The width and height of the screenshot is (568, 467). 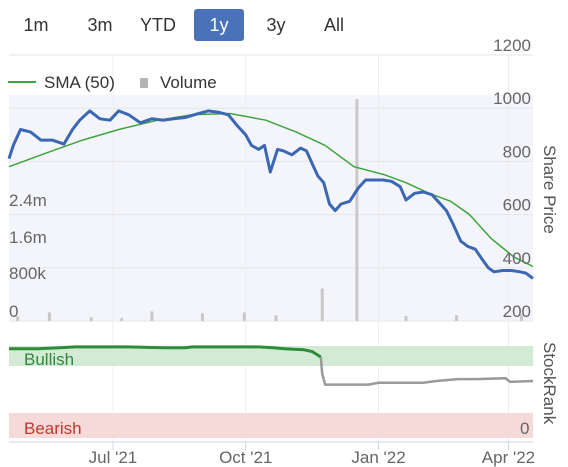 What do you see at coordinates (378, 457) in the screenshot?
I see `x-tick-label-2: Jan '22` at bounding box center [378, 457].